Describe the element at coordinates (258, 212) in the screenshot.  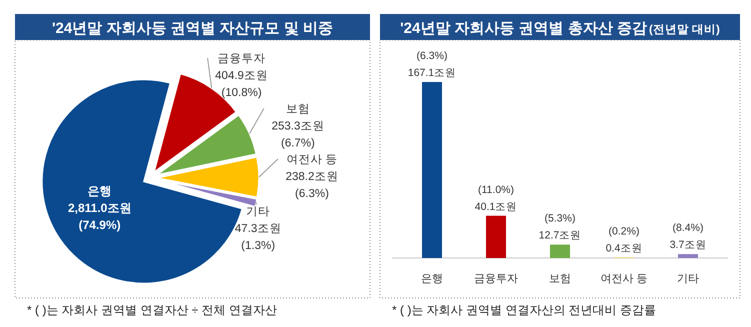
I see `slice-label: 기타` at that location.